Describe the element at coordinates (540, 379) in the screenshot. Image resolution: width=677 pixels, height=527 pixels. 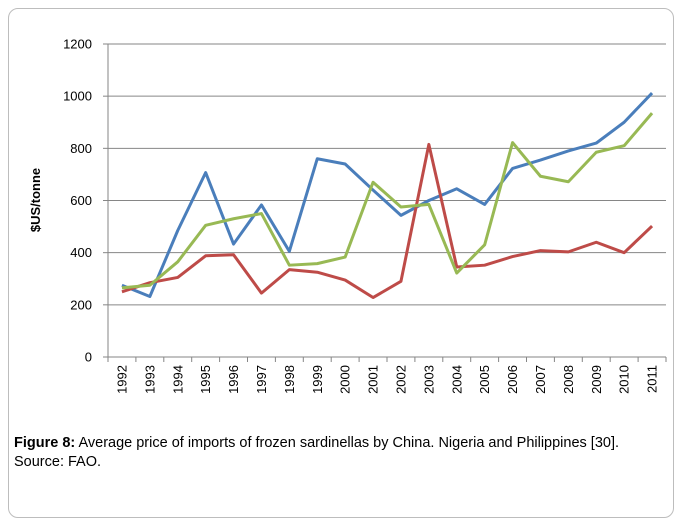
I see `x-tick-label: 2007` at that location.